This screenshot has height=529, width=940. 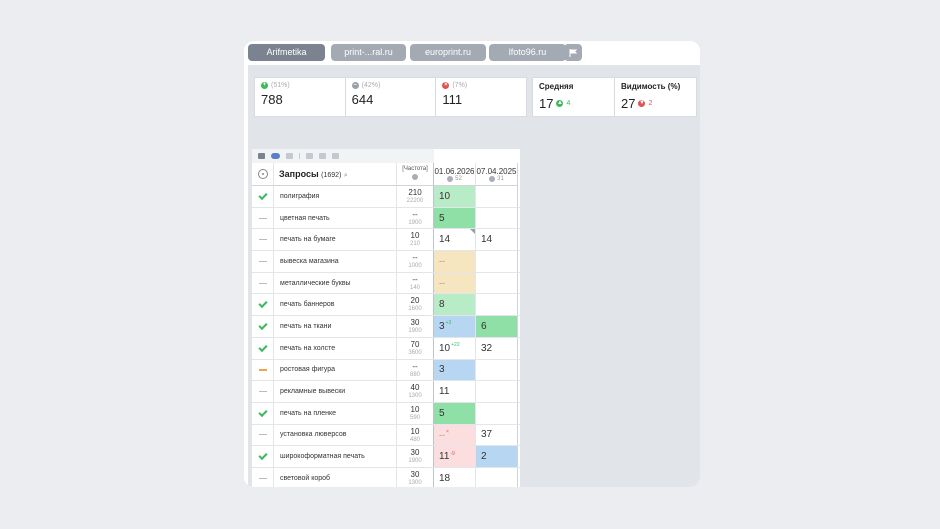 I want to click on dash-icon, so click(x=262, y=478).